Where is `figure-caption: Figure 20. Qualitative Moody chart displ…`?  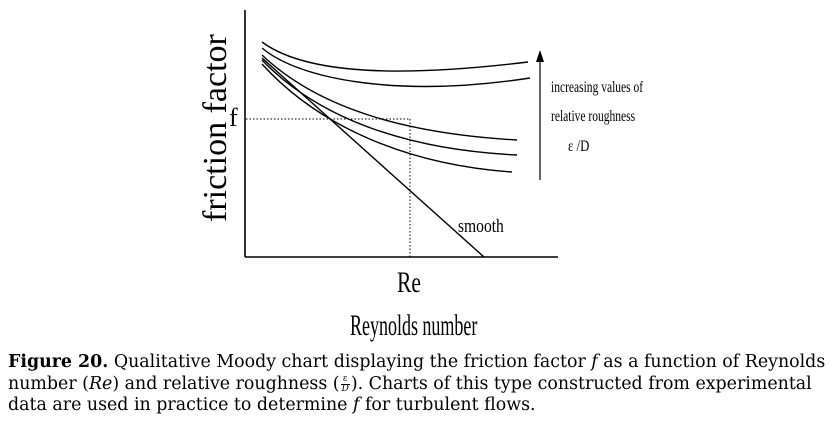
figure-caption: Figure 20. Qualitative Moody chart displ… is located at coordinates (419, 384).